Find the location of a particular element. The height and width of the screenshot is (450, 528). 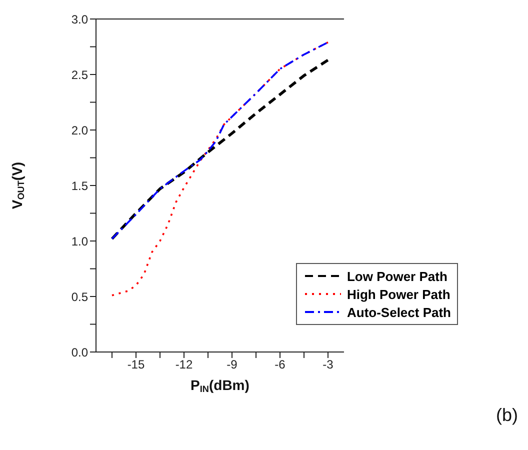

y-tick-label: 1.5 is located at coordinates (79, 185).